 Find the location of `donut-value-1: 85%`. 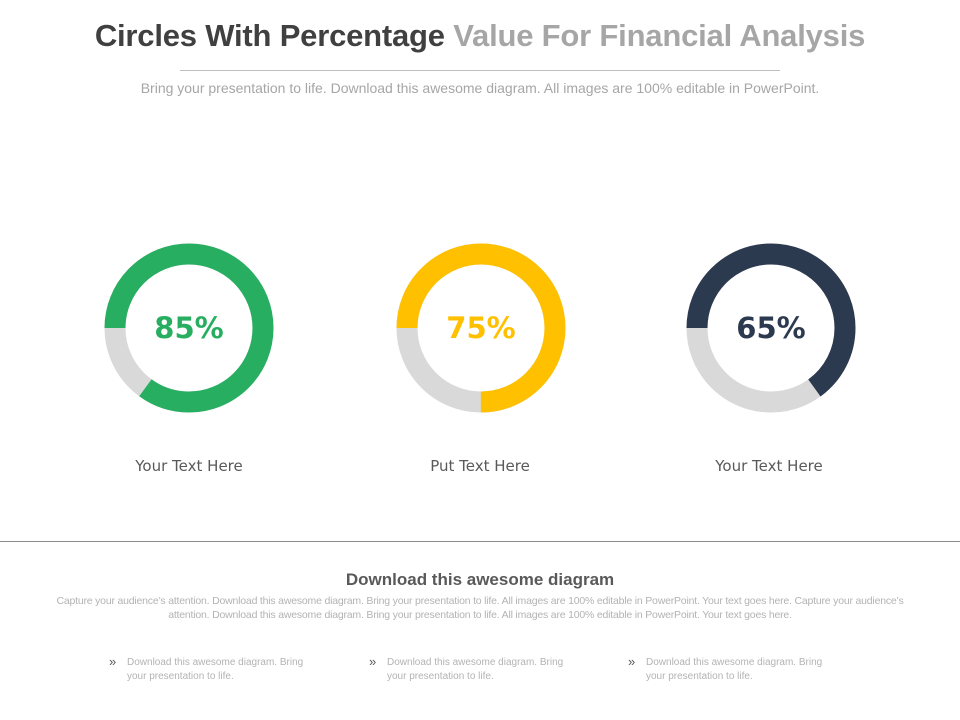

donut-value-1: 85% is located at coordinates (189, 328).